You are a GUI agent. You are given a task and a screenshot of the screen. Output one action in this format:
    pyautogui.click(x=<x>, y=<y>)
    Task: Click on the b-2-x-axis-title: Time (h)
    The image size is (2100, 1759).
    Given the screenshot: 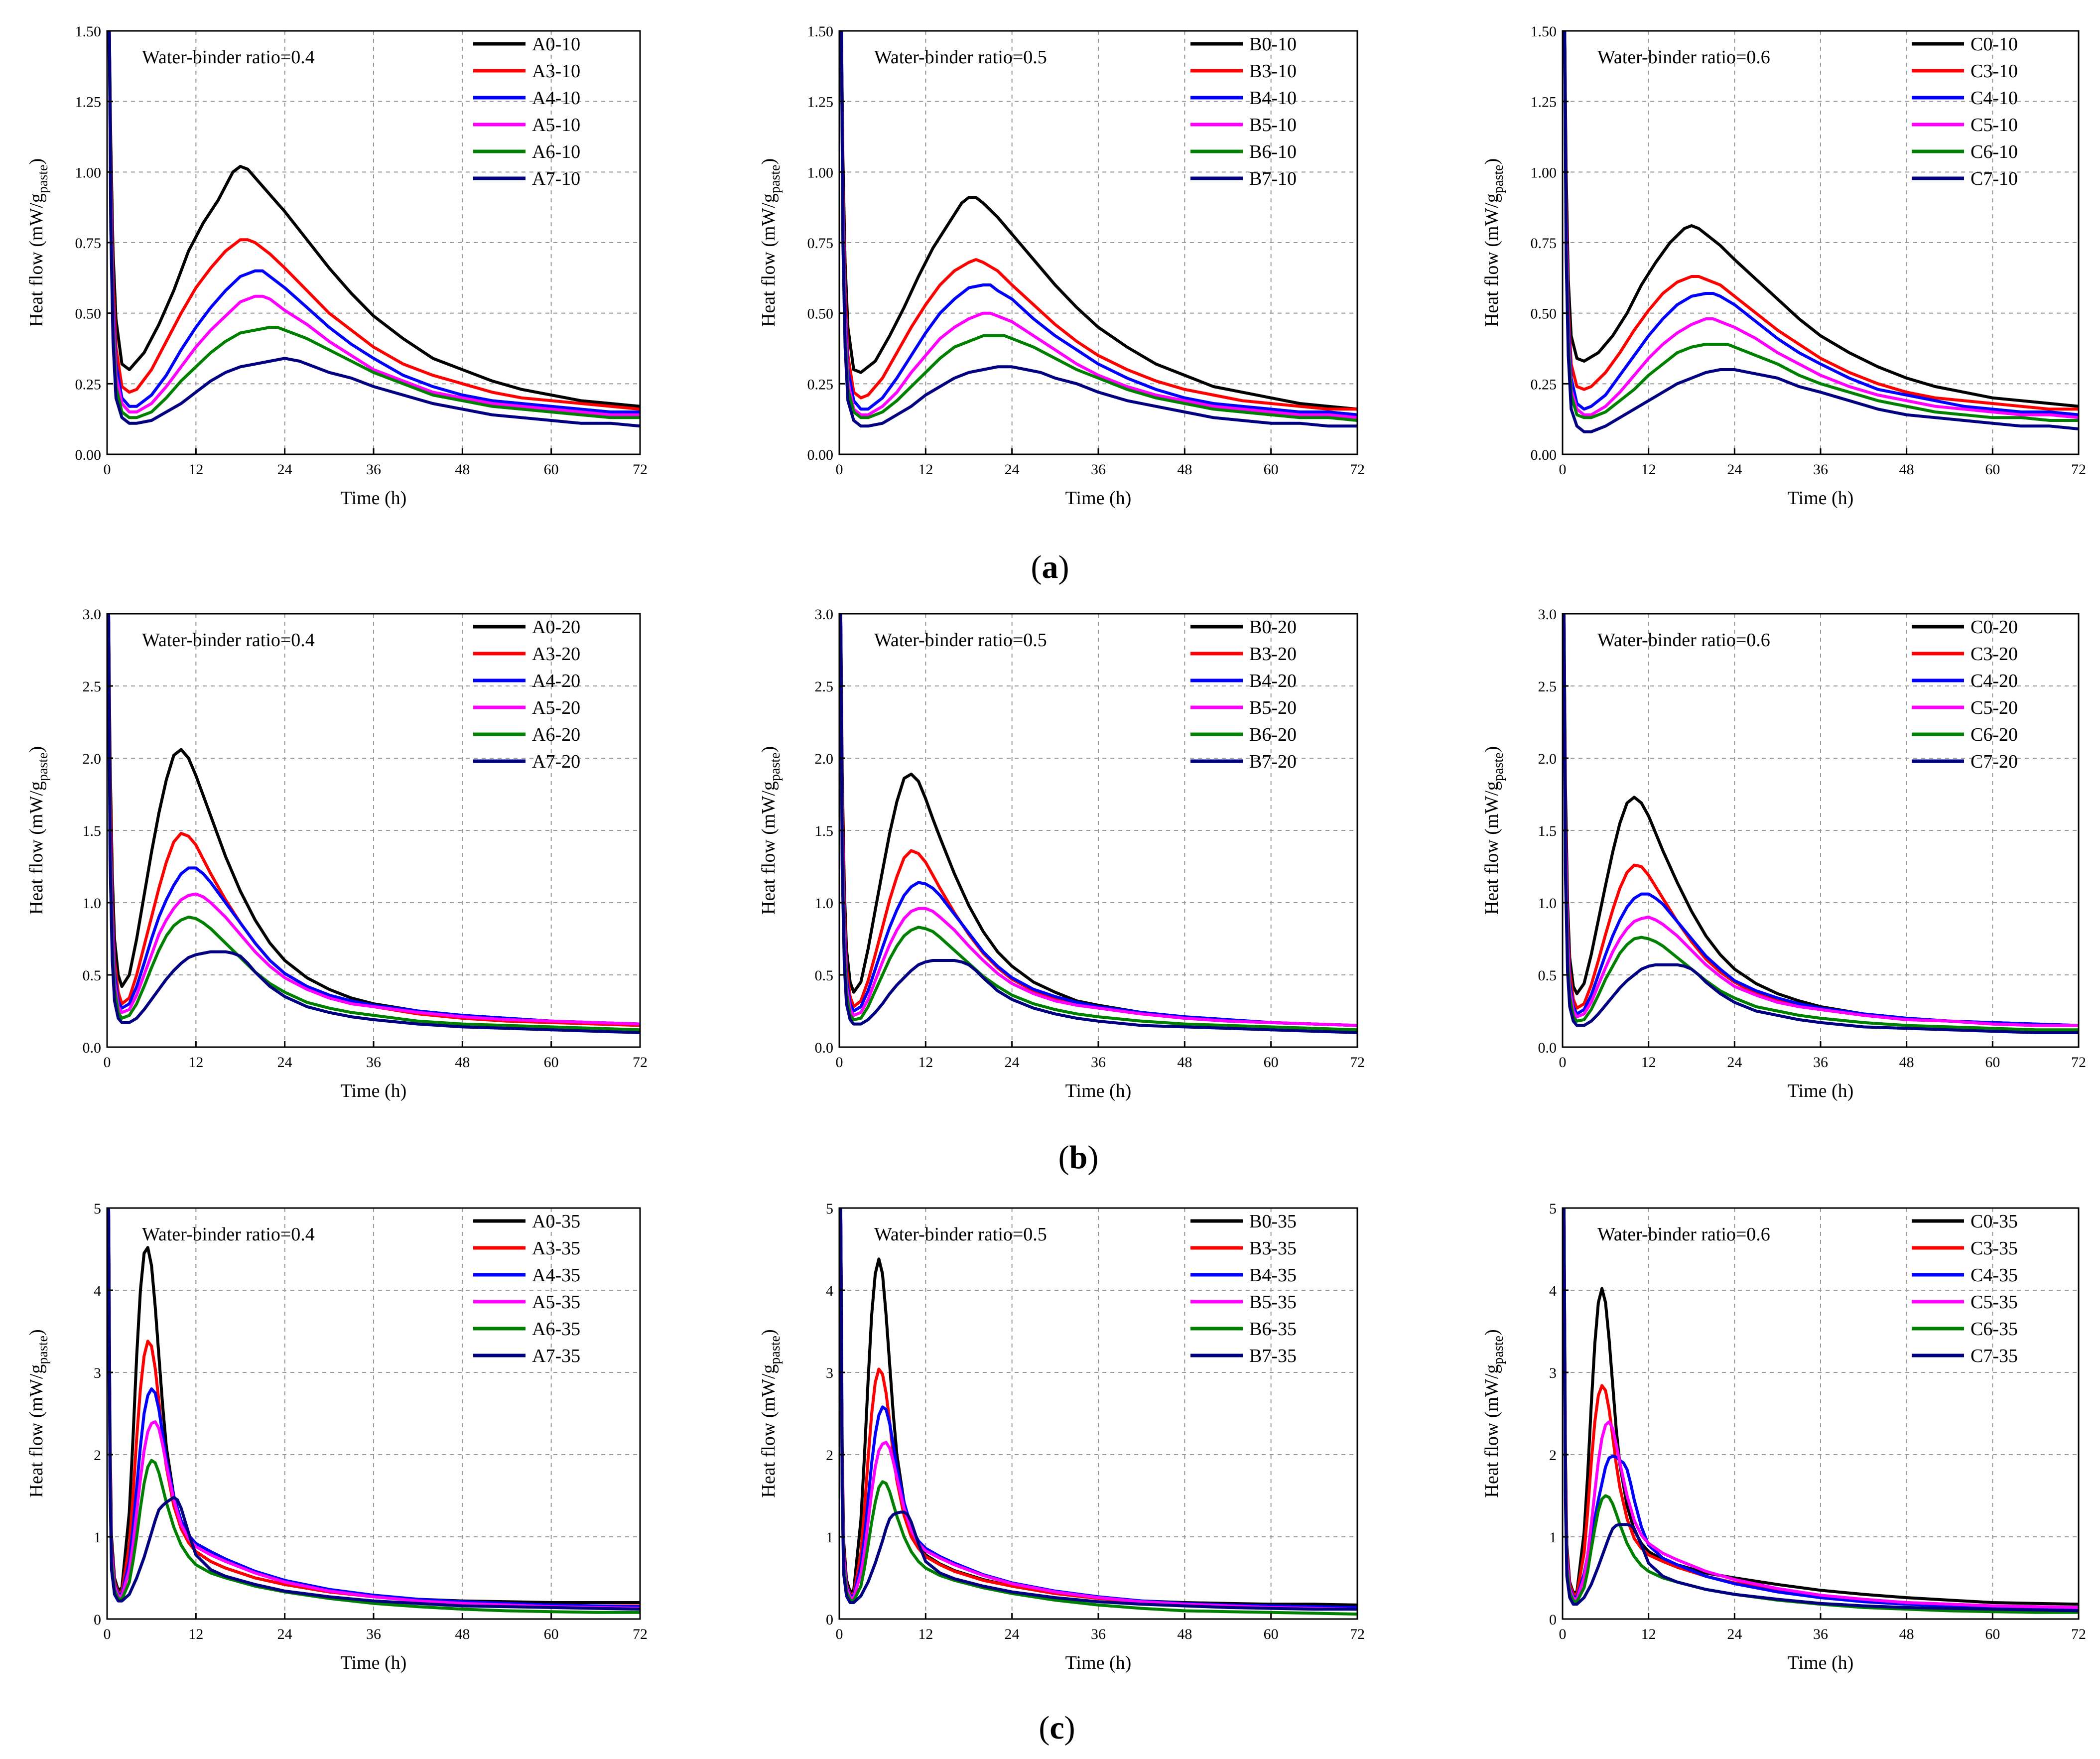 What is the action you would take?
    pyautogui.click(x=1098, y=1091)
    